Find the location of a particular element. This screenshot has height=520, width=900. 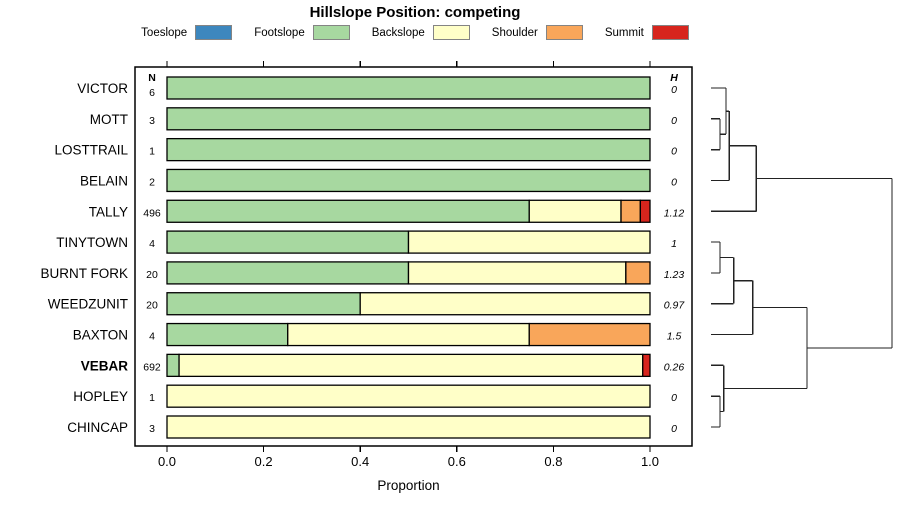

category-label: MOTT is located at coordinates (109, 119).